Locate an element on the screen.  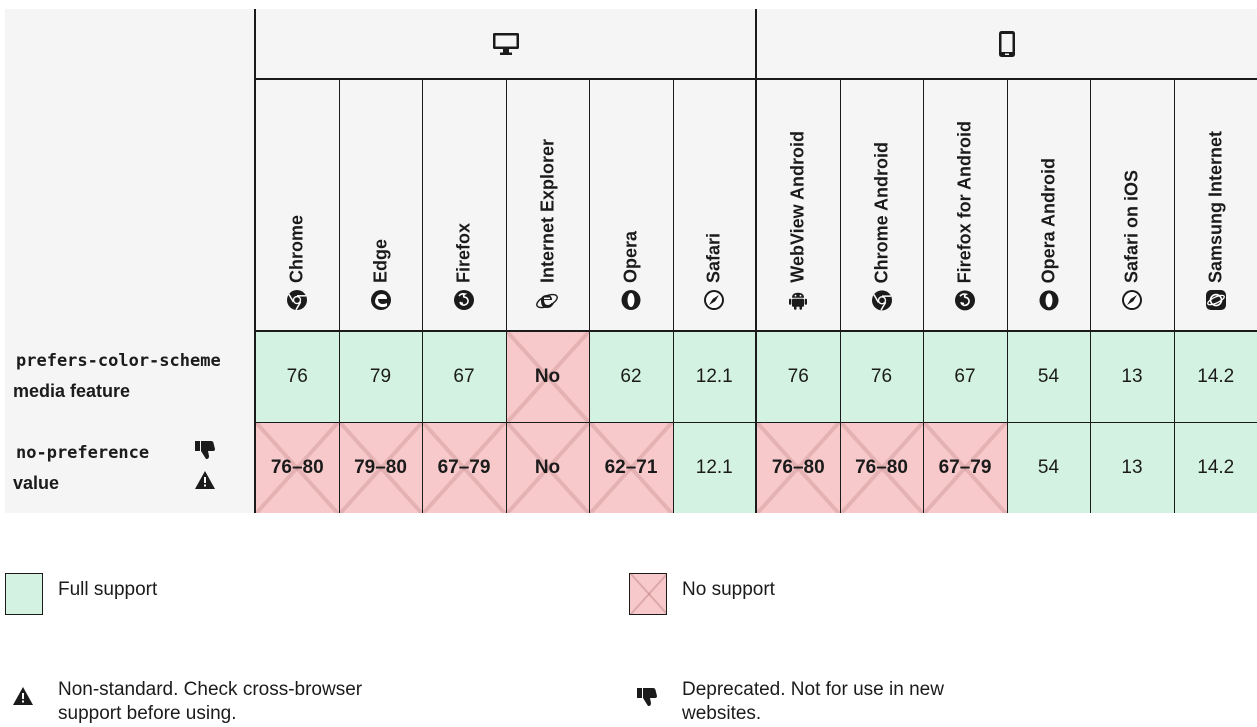
support-version: 67–79 is located at coordinates (464, 467).